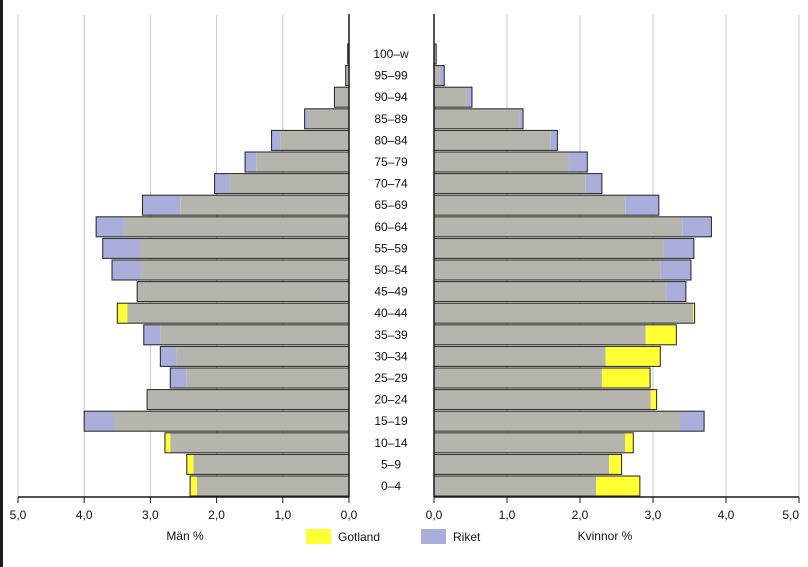 The height and width of the screenshot is (567, 808). Describe the element at coordinates (391, 184) in the screenshot. I see `age-group-label: 70–74` at that location.